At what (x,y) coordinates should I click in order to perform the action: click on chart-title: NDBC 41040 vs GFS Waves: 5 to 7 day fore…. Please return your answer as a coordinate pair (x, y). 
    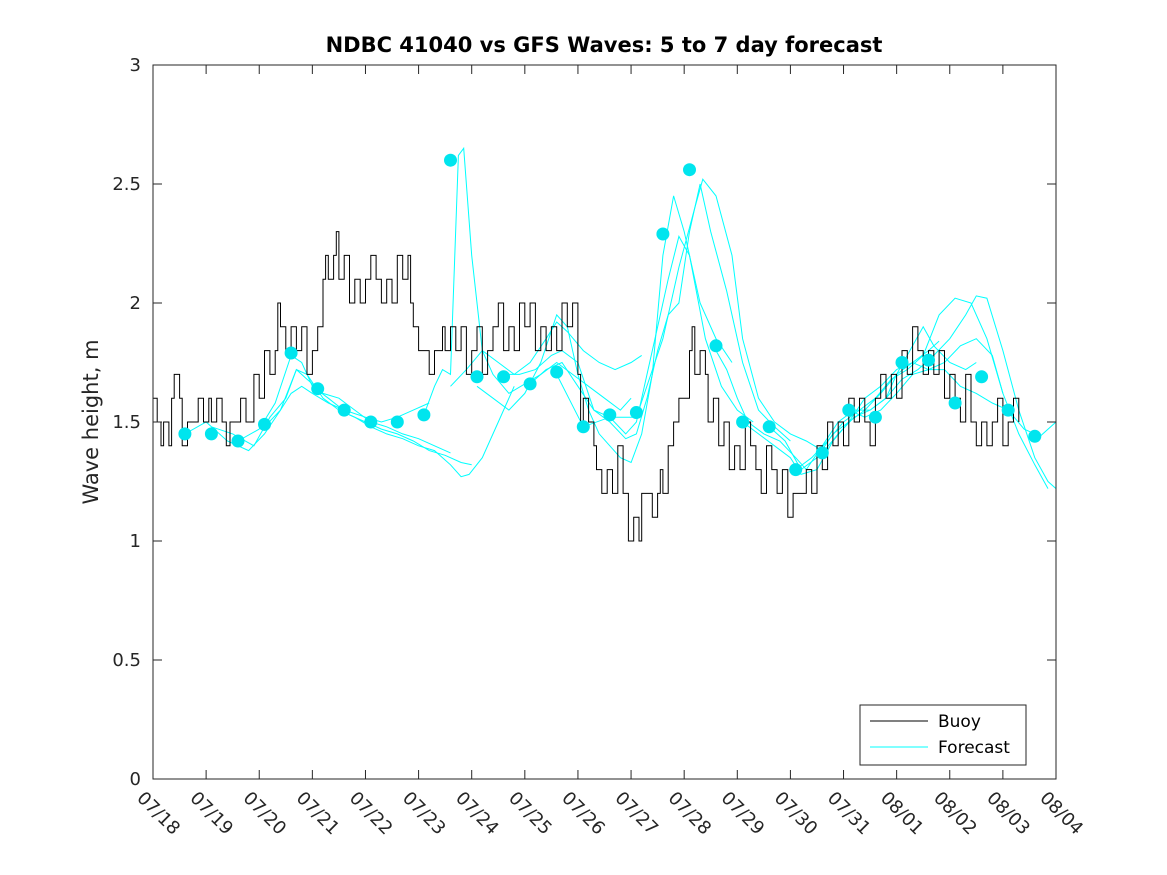
    Looking at the image, I should click on (604, 45).